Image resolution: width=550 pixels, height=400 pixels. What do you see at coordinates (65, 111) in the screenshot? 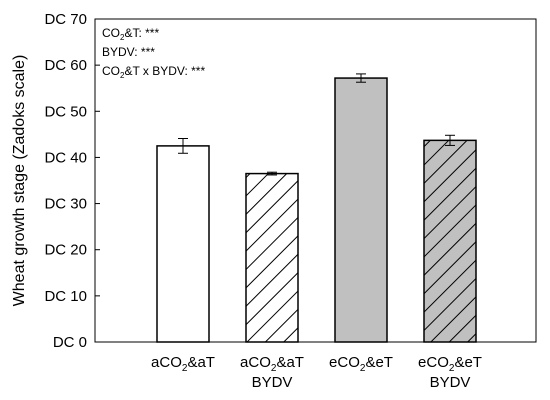
I see `y-tick-label: DC 50` at bounding box center [65, 111].